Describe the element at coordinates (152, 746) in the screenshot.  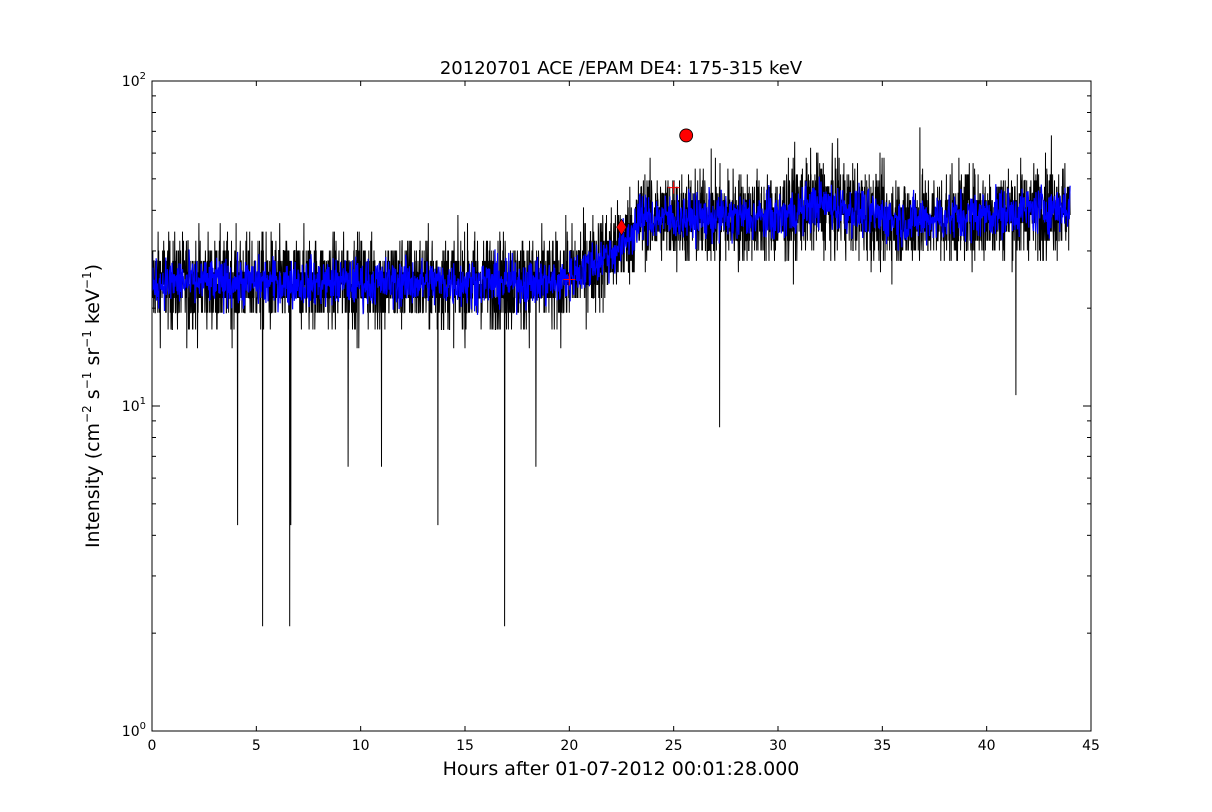
I see `x-tick-label: 0` at that location.